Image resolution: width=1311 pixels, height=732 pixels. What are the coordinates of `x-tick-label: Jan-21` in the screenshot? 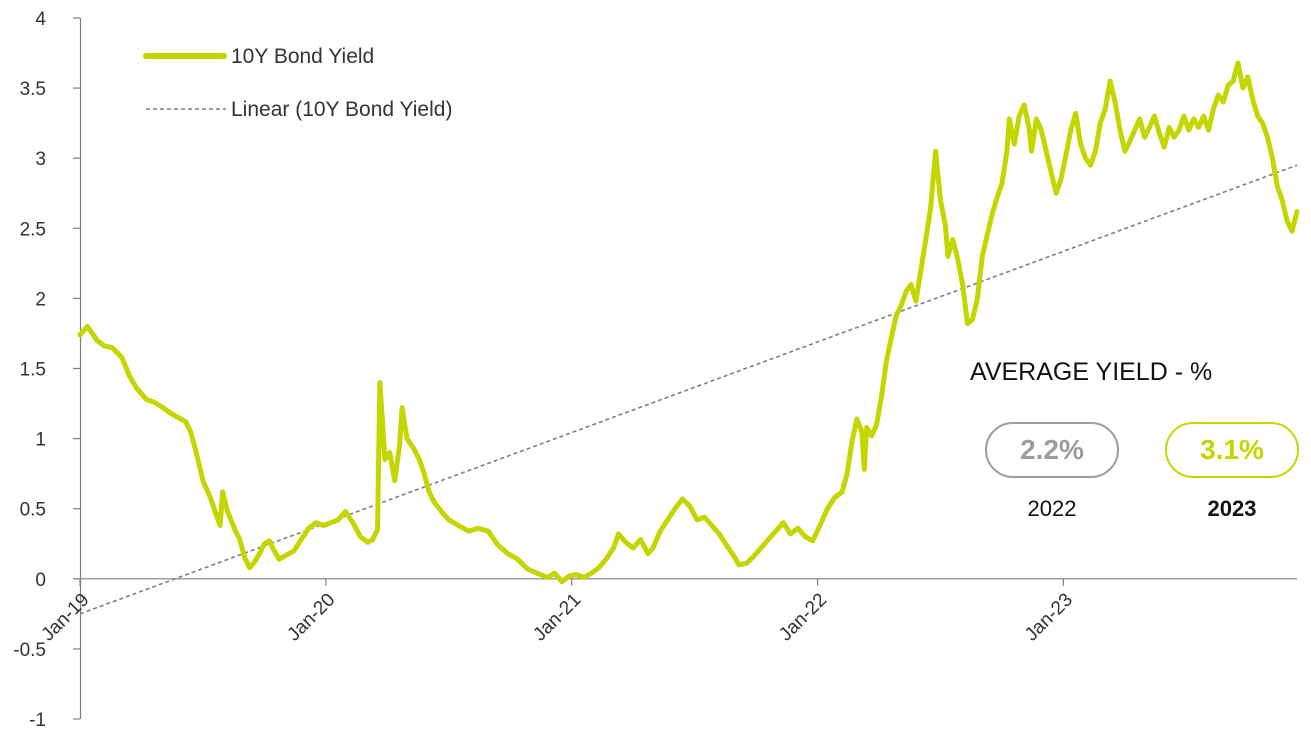 It's located at (557, 617).